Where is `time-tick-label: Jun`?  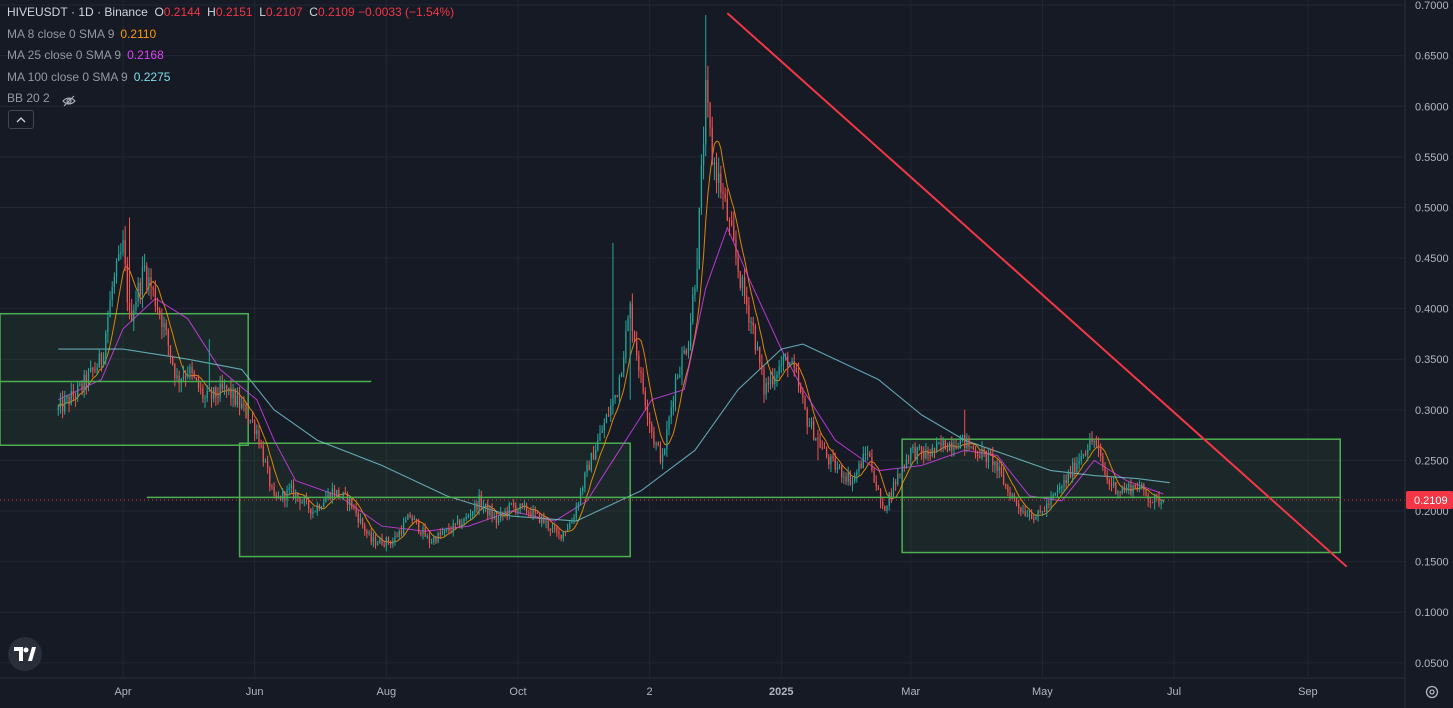
time-tick-label: Jun is located at coordinates (255, 692).